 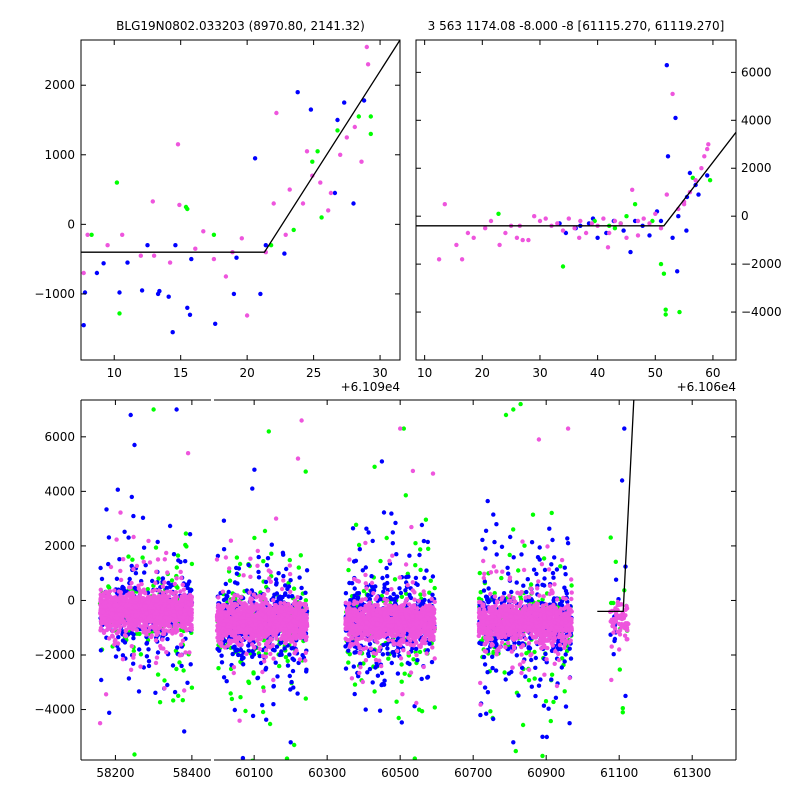 What do you see at coordinates (240, 26) in the screenshot?
I see `chart-title: BLG19N0802.033203 (8970.80, 2141.32)` at bounding box center [240, 26].